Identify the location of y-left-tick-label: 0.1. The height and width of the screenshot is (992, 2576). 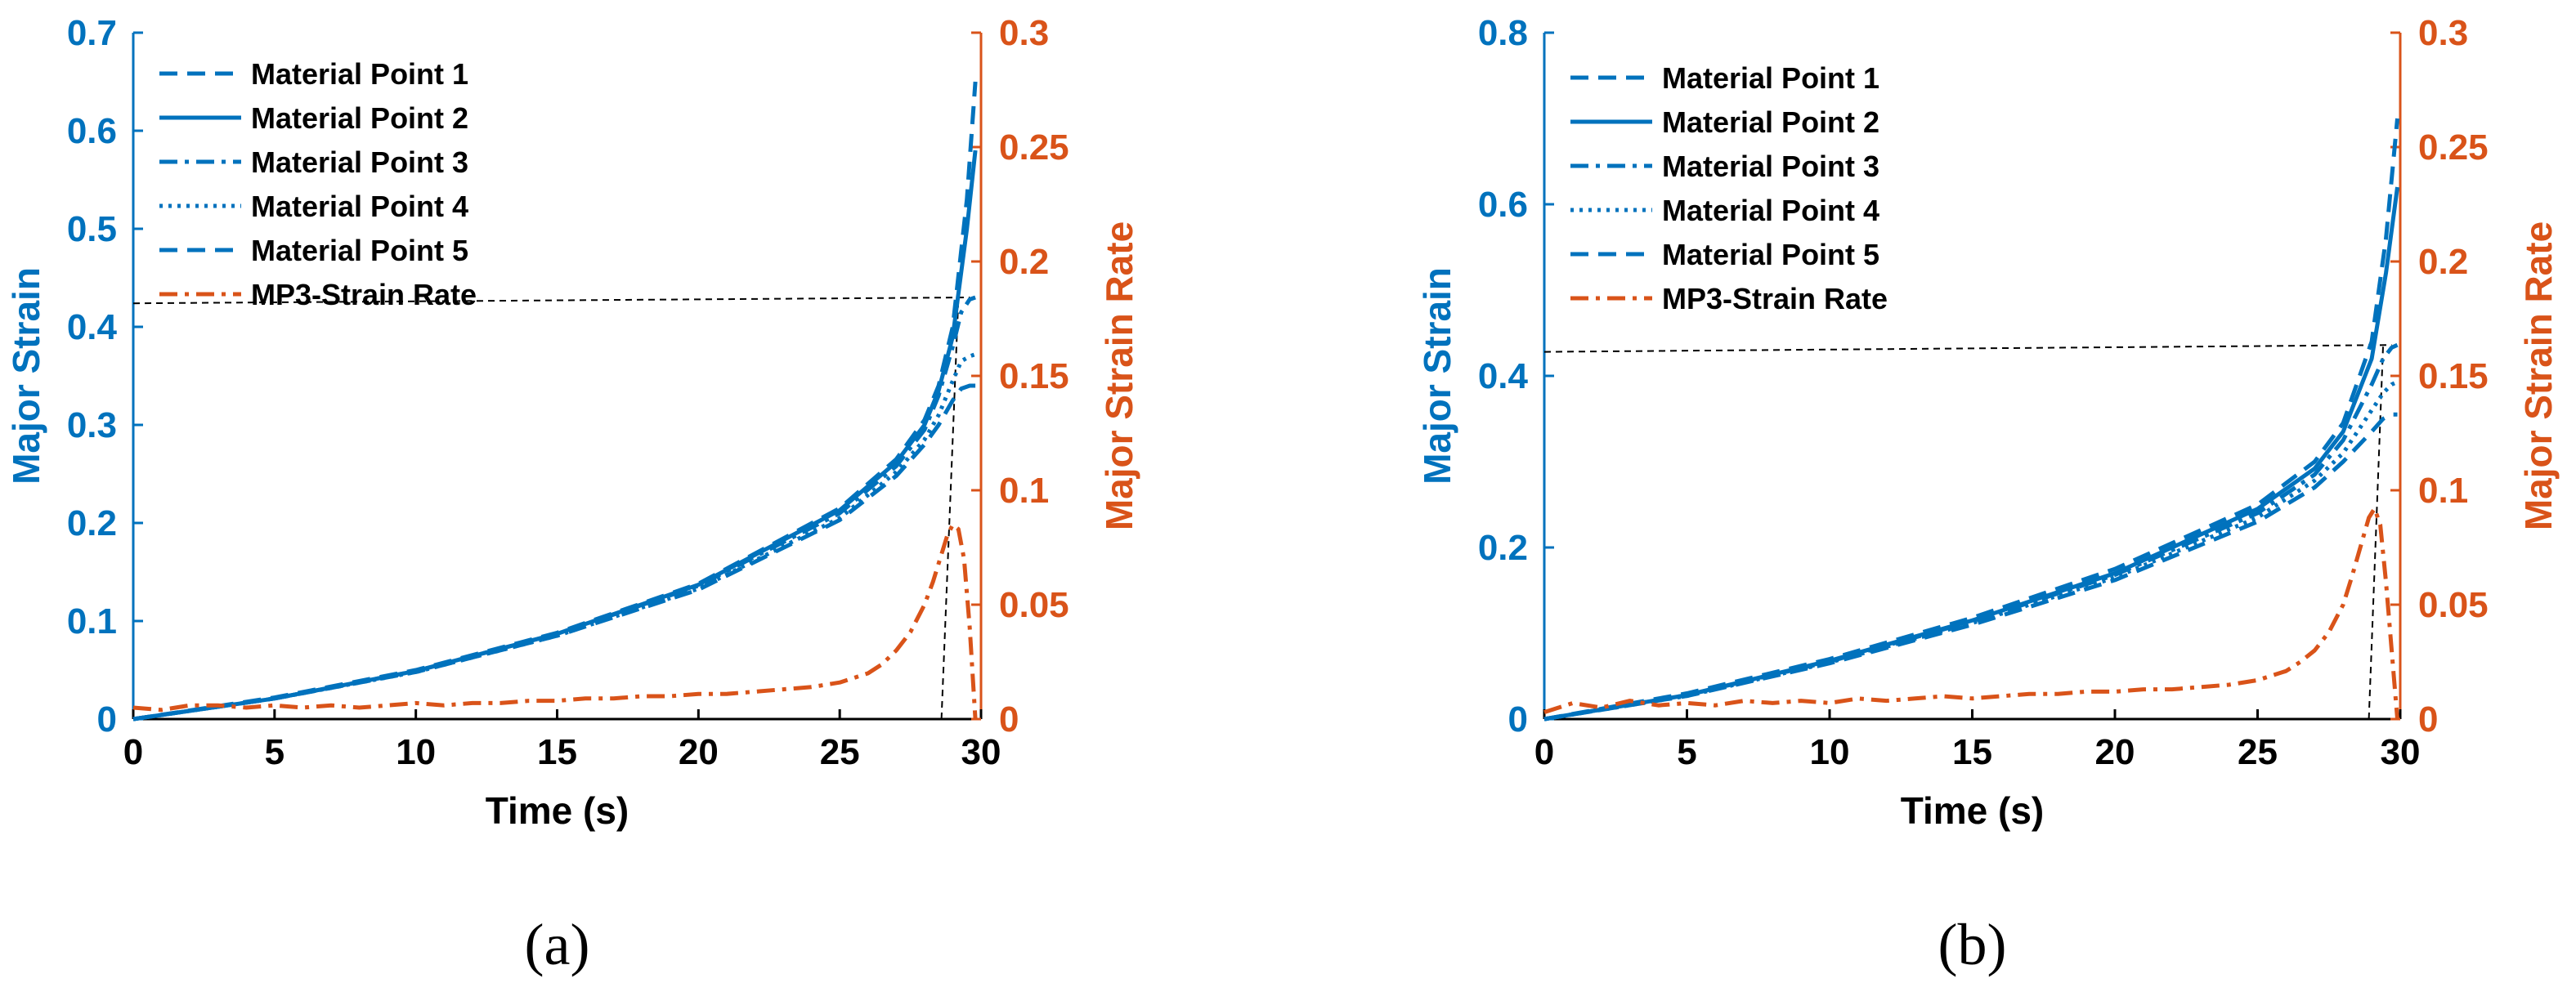
(92, 621).